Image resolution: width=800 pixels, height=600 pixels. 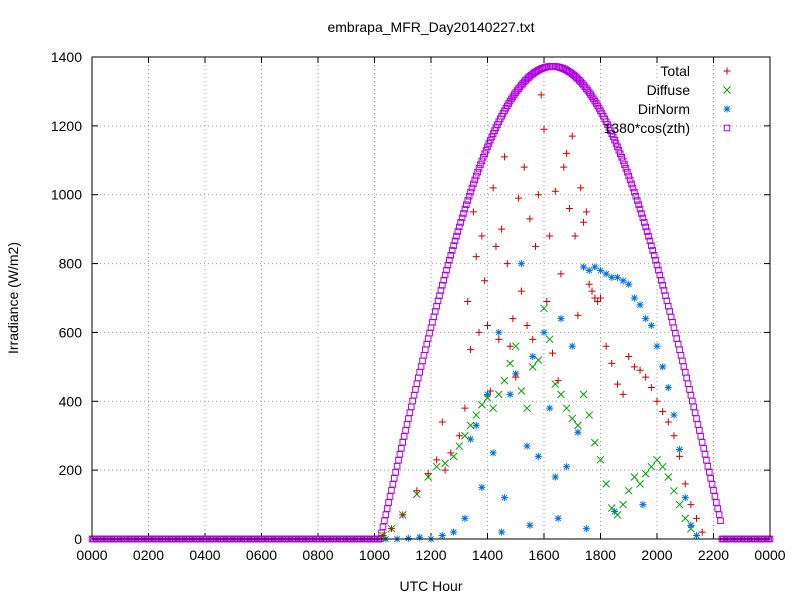 What do you see at coordinates (667, 99) in the screenshot?
I see `legend: Total Diffuse DirNorm 1380*cos(zth)` at bounding box center [667, 99].